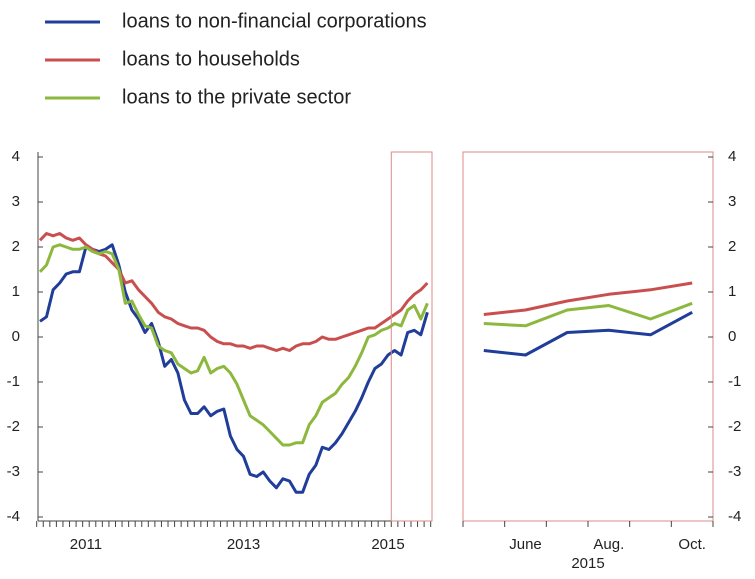 Image resolution: width=755 pixels, height=579 pixels. What do you see at coordinates (236, 97) in the screenshot?
I see `legend-label: loans to the private sector` at bounding box center [236, 97].